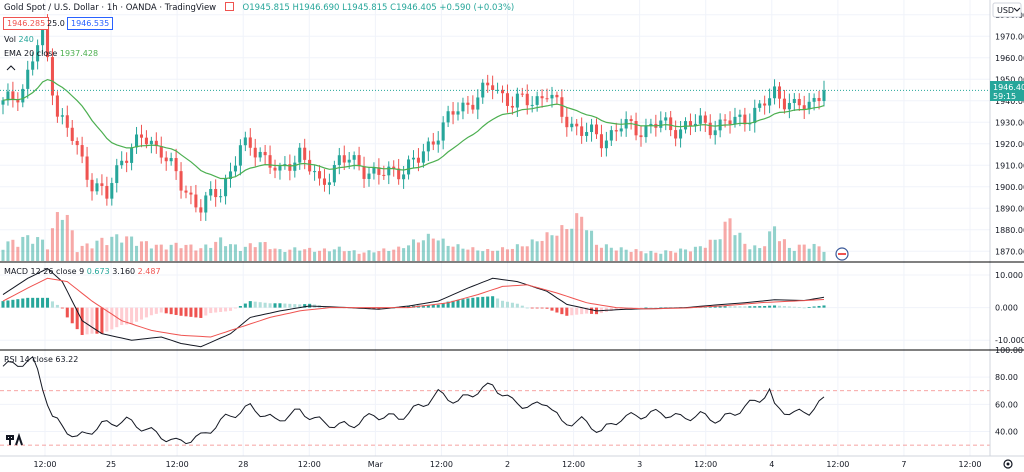  Describe the element at coordinates (51, 53) in the screenshot. I see `ema-legend: EMA 20 close 1937.428` at that location.